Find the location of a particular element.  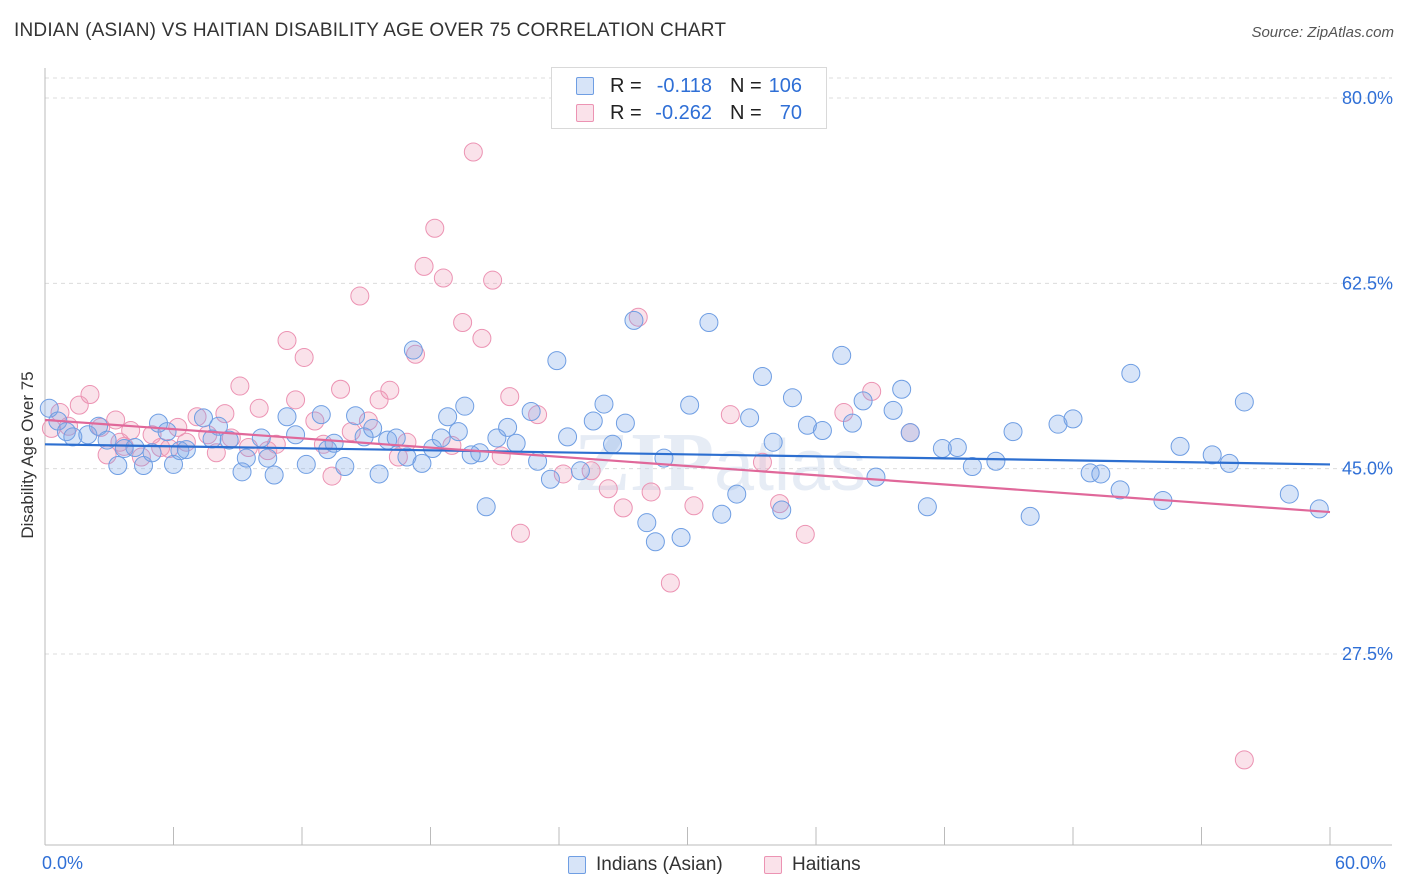

x-tick-min: 0.0% is located at coordinates (63, 863).